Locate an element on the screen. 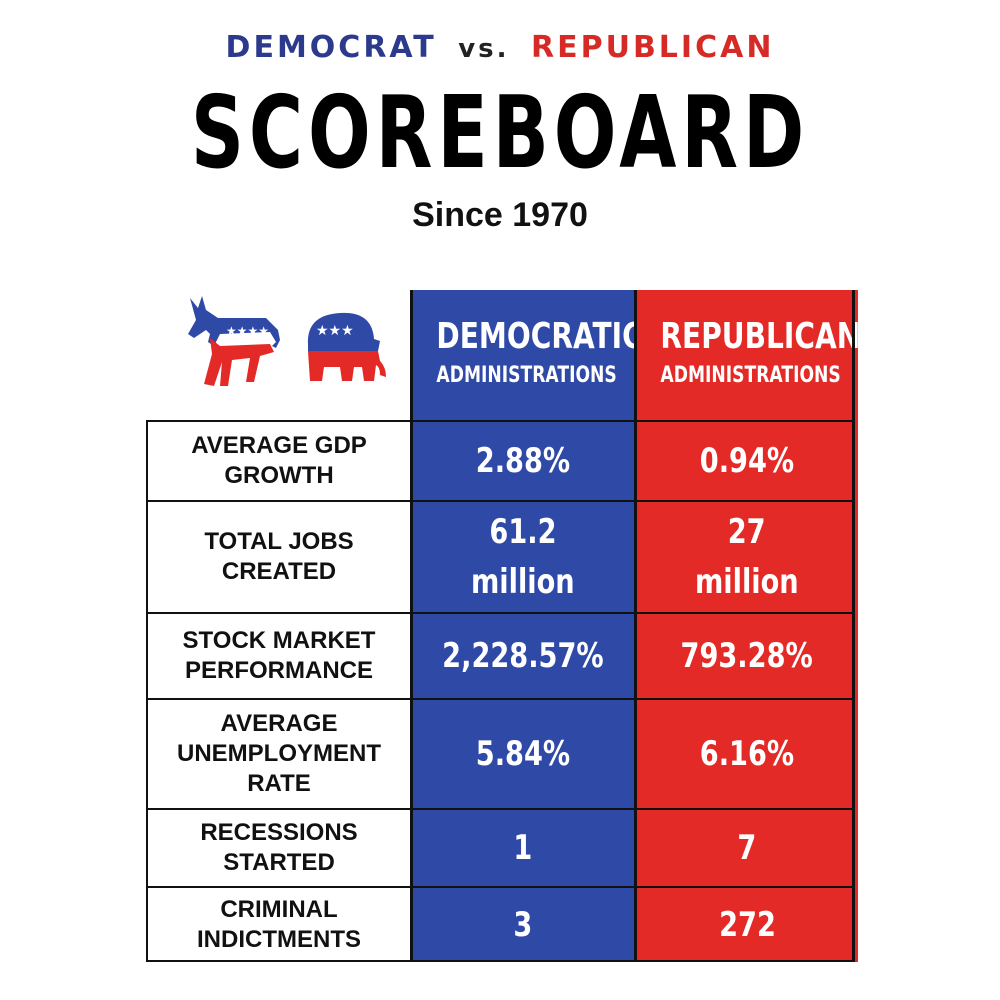 Image resolution: width=1000 pixels, height=1000 pixels. democratic-value: 5.84% is located at coordinates (523, 754).